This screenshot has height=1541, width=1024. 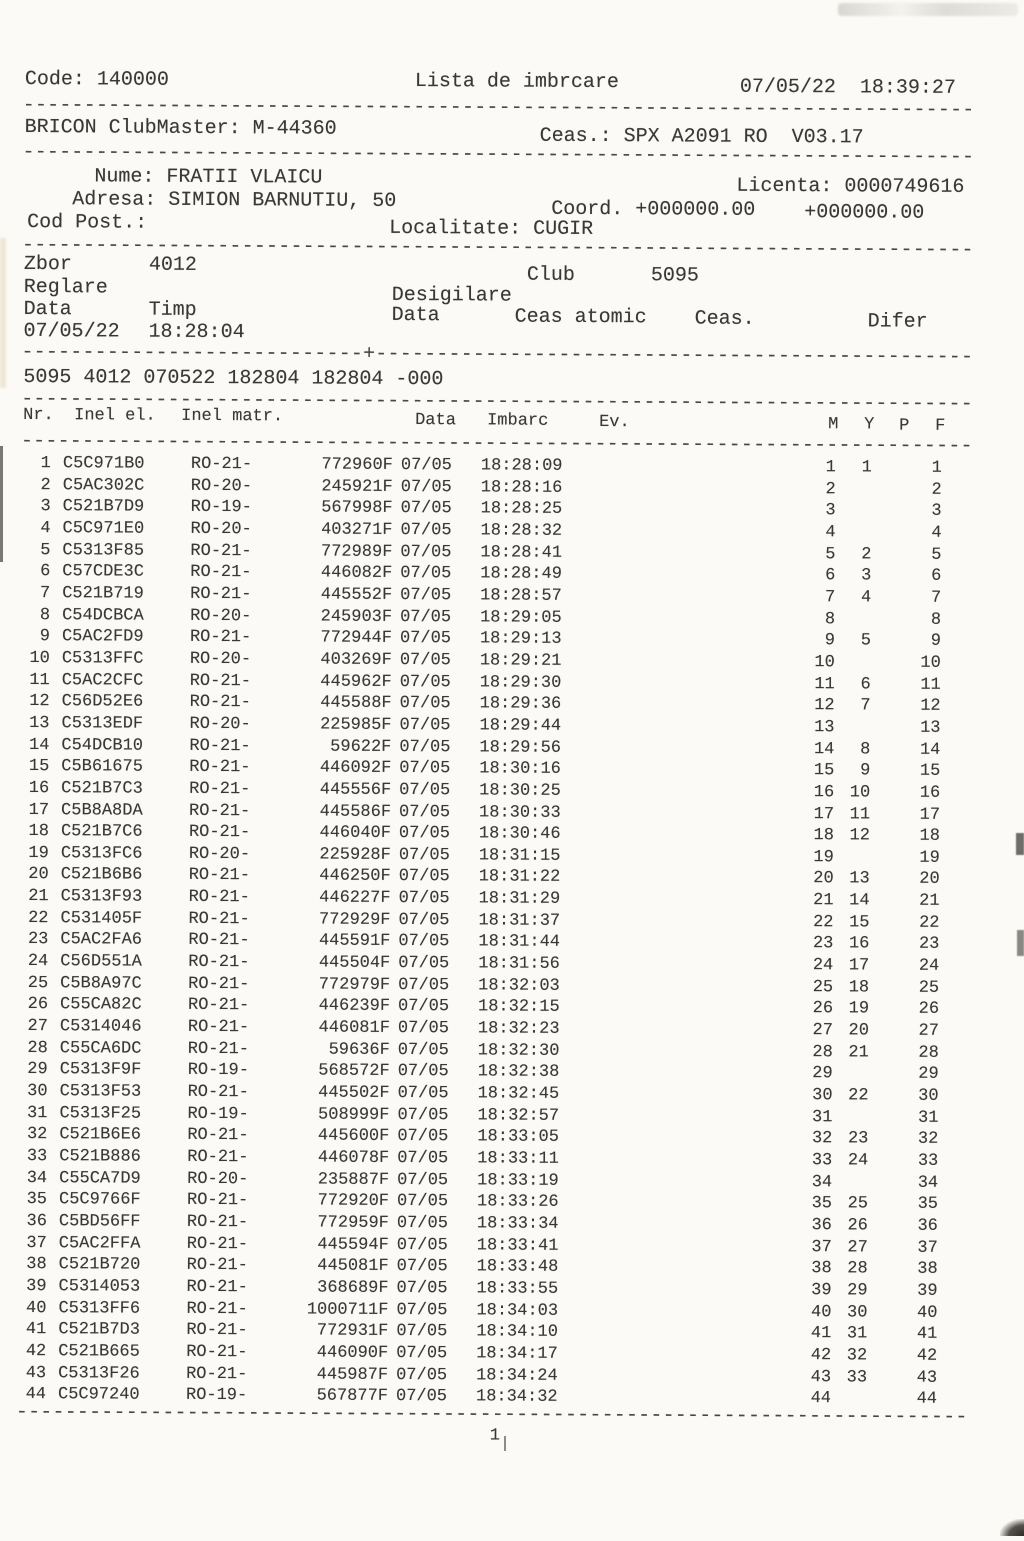 I want to click on cell-nr: 30, so click(x=37, y=1092).